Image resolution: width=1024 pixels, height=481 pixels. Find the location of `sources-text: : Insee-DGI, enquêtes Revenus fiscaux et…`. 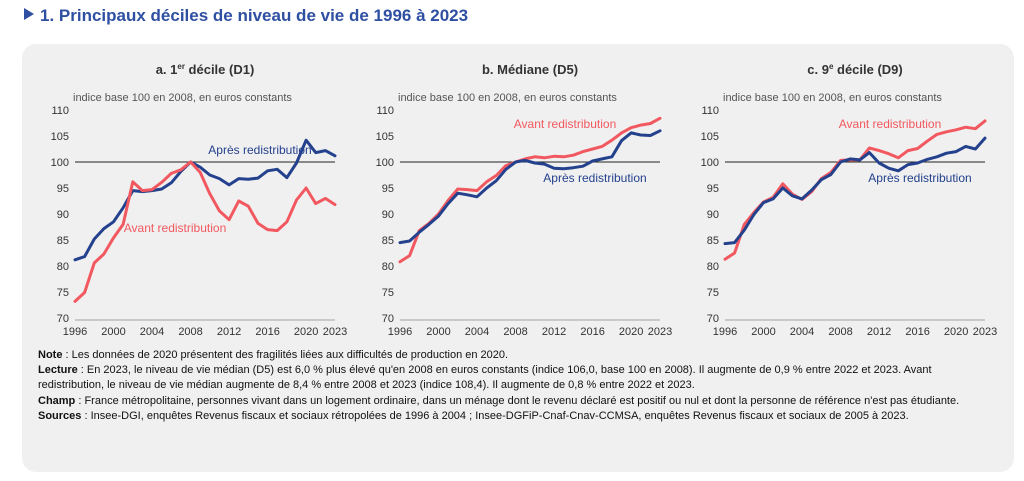

sources-text: : Insee-DGI, enquêtes Revenus fiscaux et… is located at coordinates (495, 415).